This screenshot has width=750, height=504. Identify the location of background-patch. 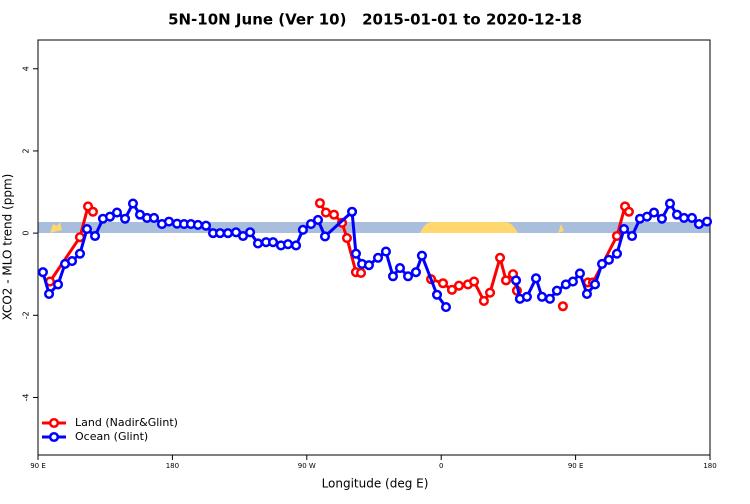
(307, 227).